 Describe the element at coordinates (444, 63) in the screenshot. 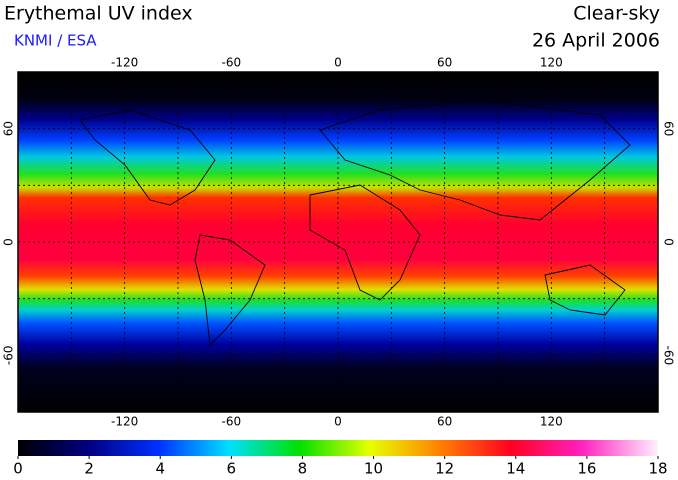

I see `lon-tick-label-top: 60` at that location.